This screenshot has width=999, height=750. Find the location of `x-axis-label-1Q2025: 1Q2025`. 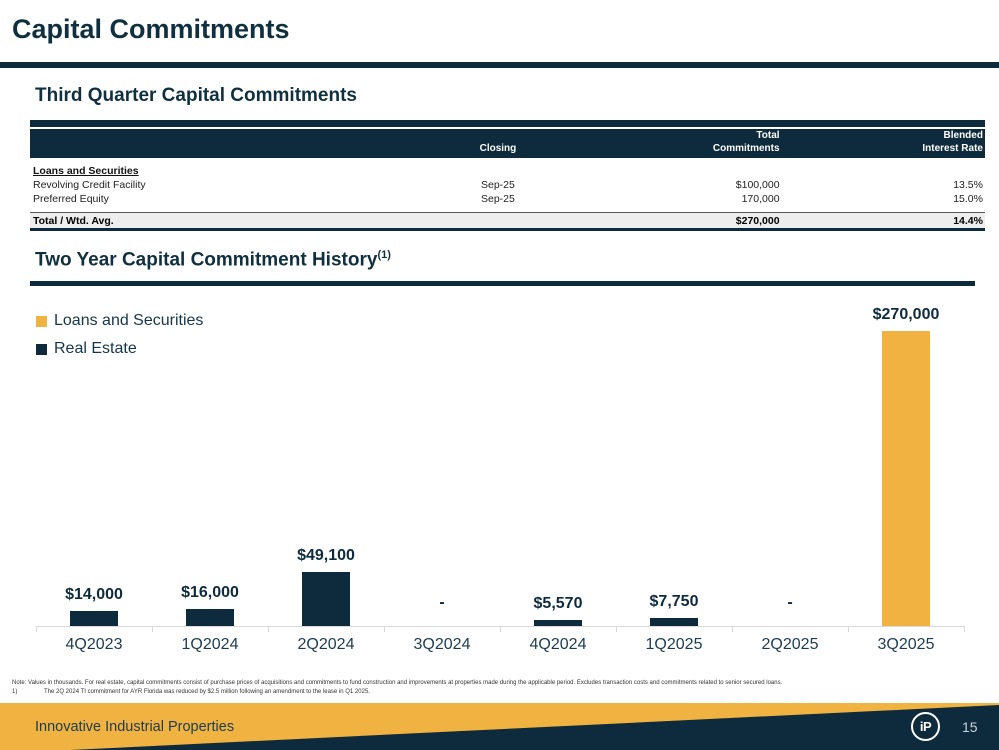

x-axis-label-1Q2025: 1Q2025 is located at coordinates (674, 644).